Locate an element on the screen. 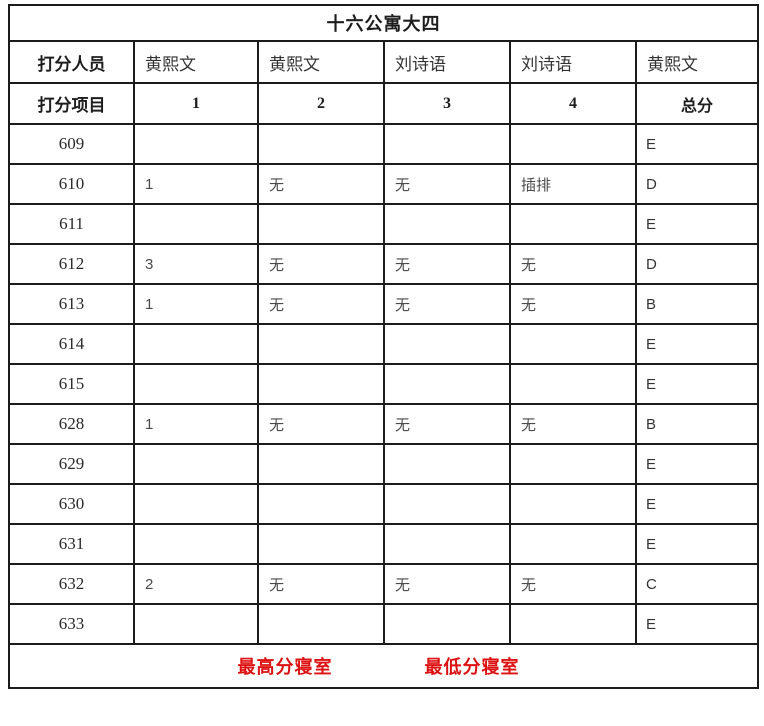 This screenshot has width=764, height=726. room-number: 630 is located at coordinates (71, 504).